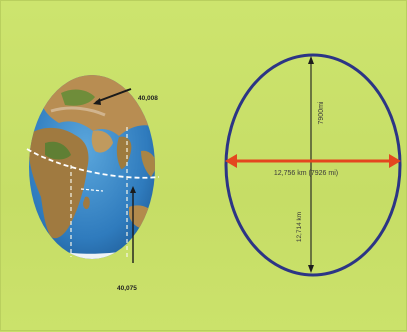  Describe the element at coordinates (127, 288) in the screenshot. I see `globe-bottom-label: 40,075` at that location.